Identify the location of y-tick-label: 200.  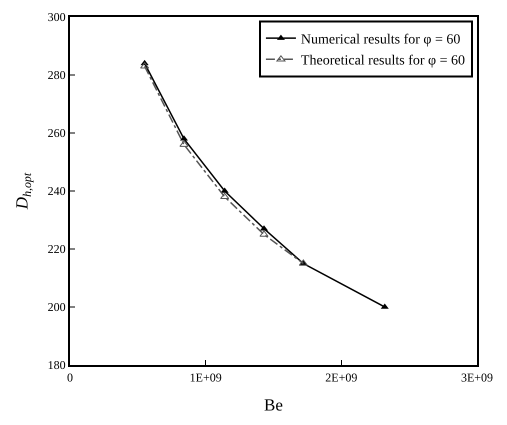
(57, 307).